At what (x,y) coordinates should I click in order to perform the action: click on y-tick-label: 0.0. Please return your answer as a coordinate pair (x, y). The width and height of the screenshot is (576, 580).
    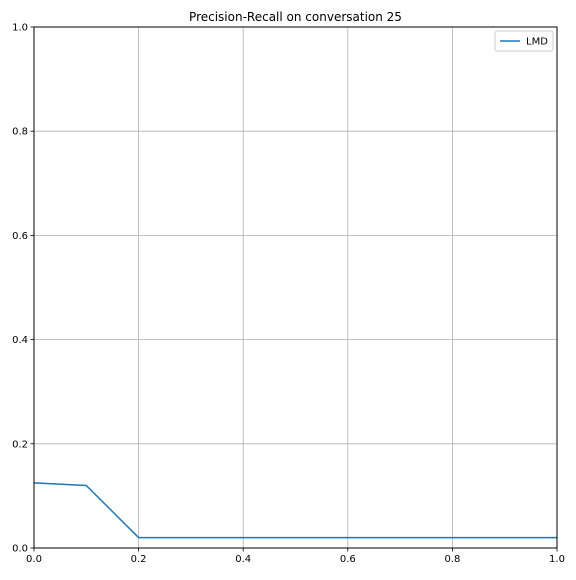
    Looking at the image, I should click on (20, 549).